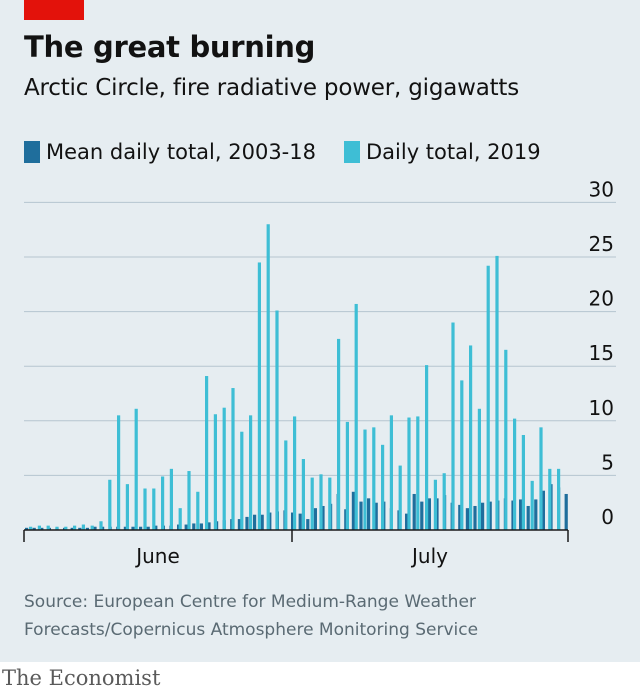 This screenshot has width=640, height=697. I want to click on legend-item-mean: Mean daily total, 2003-18, so click(170, 152).